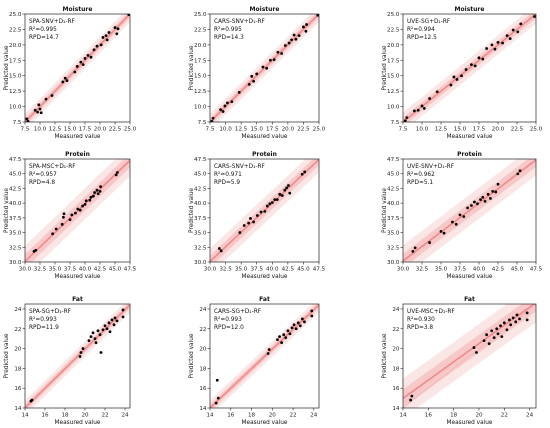 Image resolution: width=550 pixels, height=428 pixels. Describe the element at coordinates (393, 15) in the screenshot. I see `y-tick-label: 25.0` at that location.